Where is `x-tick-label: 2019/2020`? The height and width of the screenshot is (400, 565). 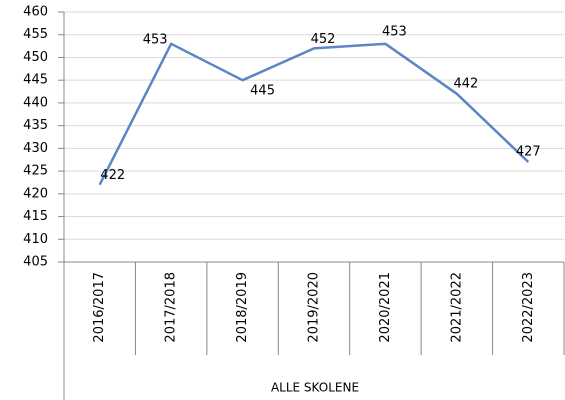 x-tick-label: 2019/2020 is located at coordinates (314, 307).